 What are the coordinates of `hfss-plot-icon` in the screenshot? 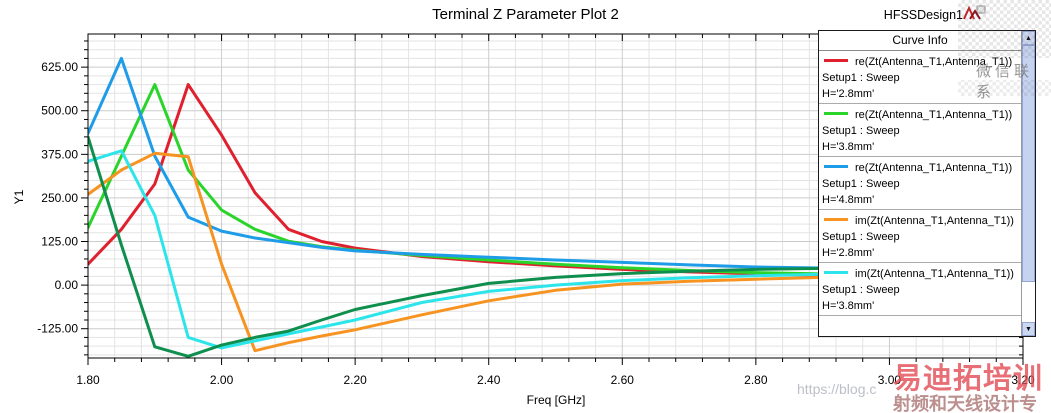 It's located at (975, 13).